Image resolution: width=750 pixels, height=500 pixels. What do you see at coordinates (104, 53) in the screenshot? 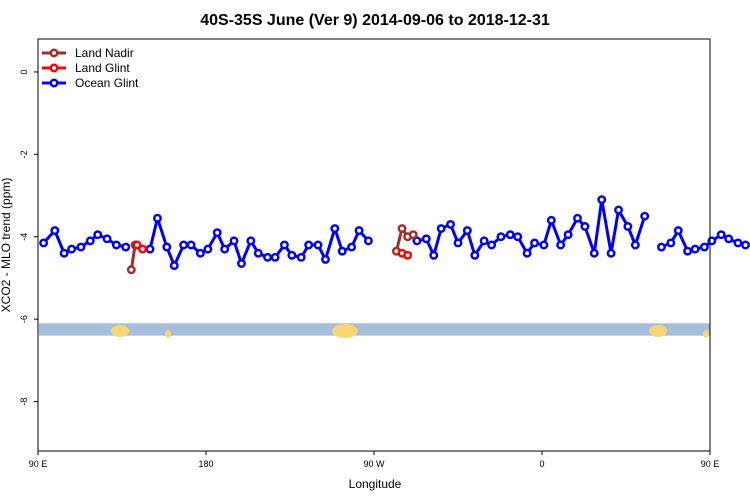
I see `legend-label: Land Nadir` at bounding box center [104, 53].